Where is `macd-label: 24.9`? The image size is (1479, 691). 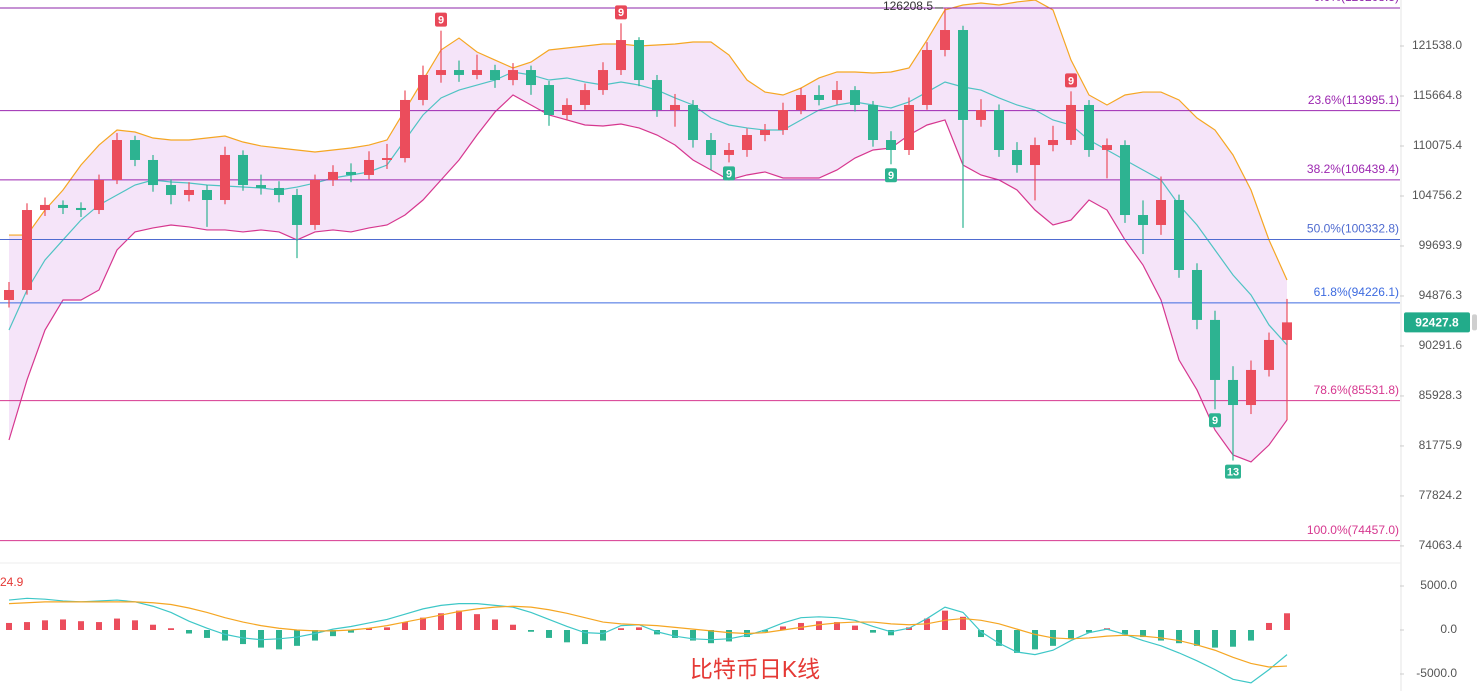
macd-label: 24.9 is located at coordinates (12, 582).